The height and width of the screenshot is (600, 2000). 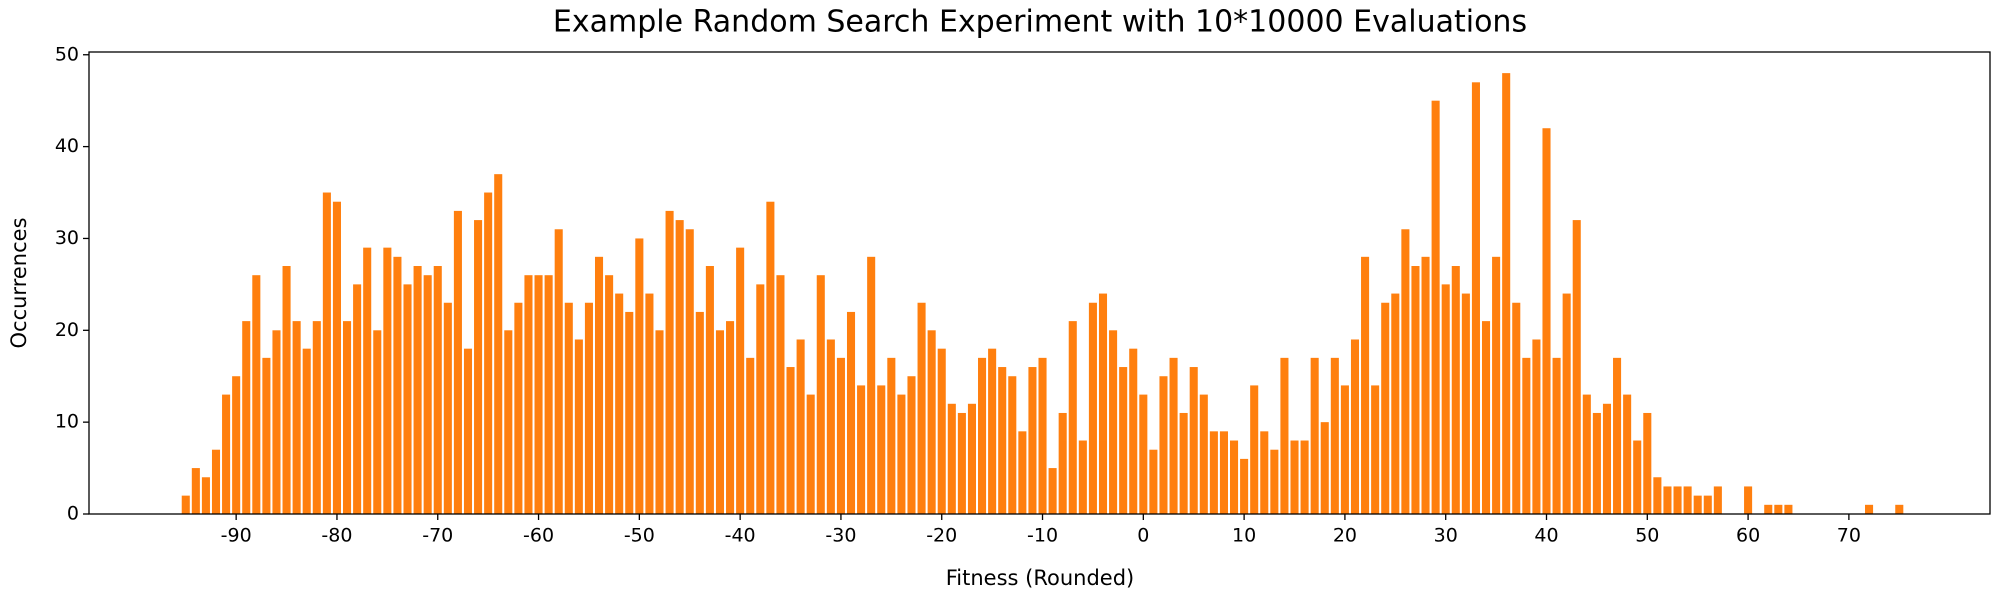 I want to click on x-tick-label: -90, so click(x=236, y=536).